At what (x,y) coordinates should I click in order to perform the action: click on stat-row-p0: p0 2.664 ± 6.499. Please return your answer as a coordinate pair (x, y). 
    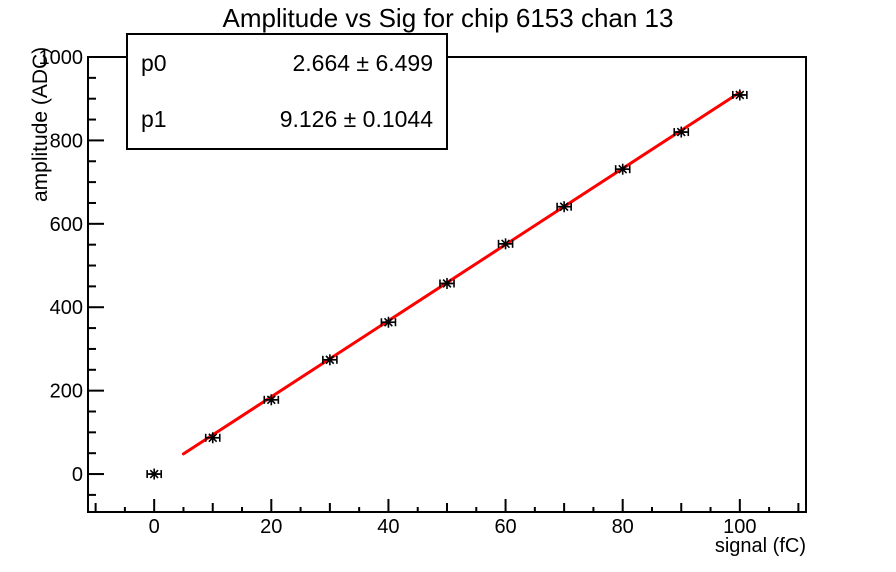
    Looking at the image, I should click on (287, 63).